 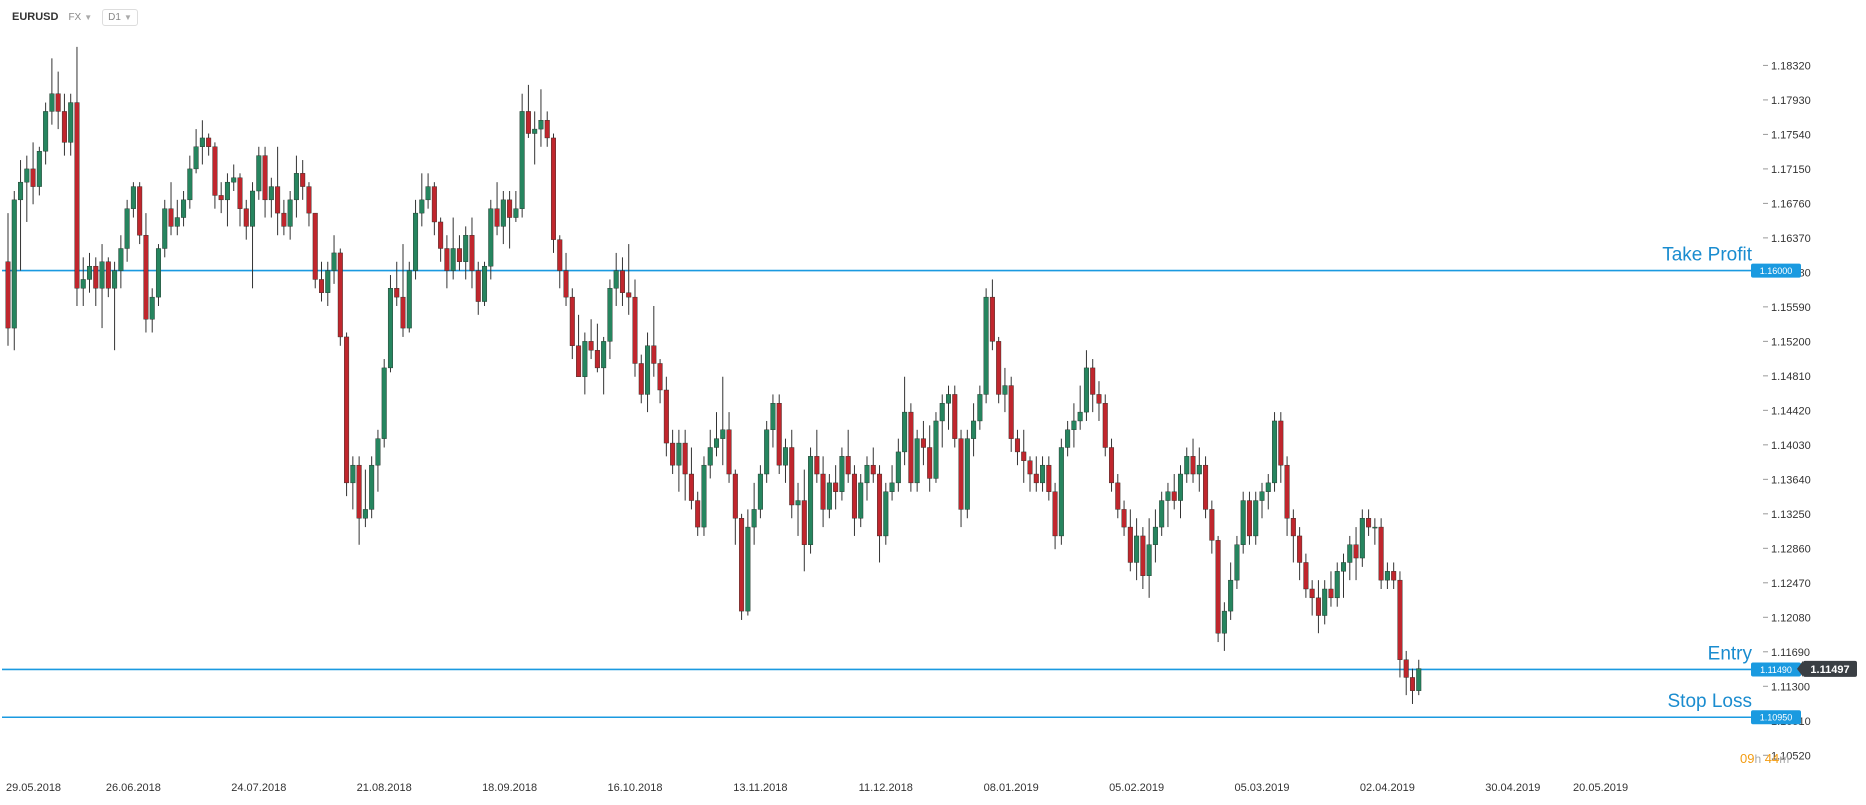 I want to click on candle-countdown: 09h 44m, so click(x=1764, y=758).